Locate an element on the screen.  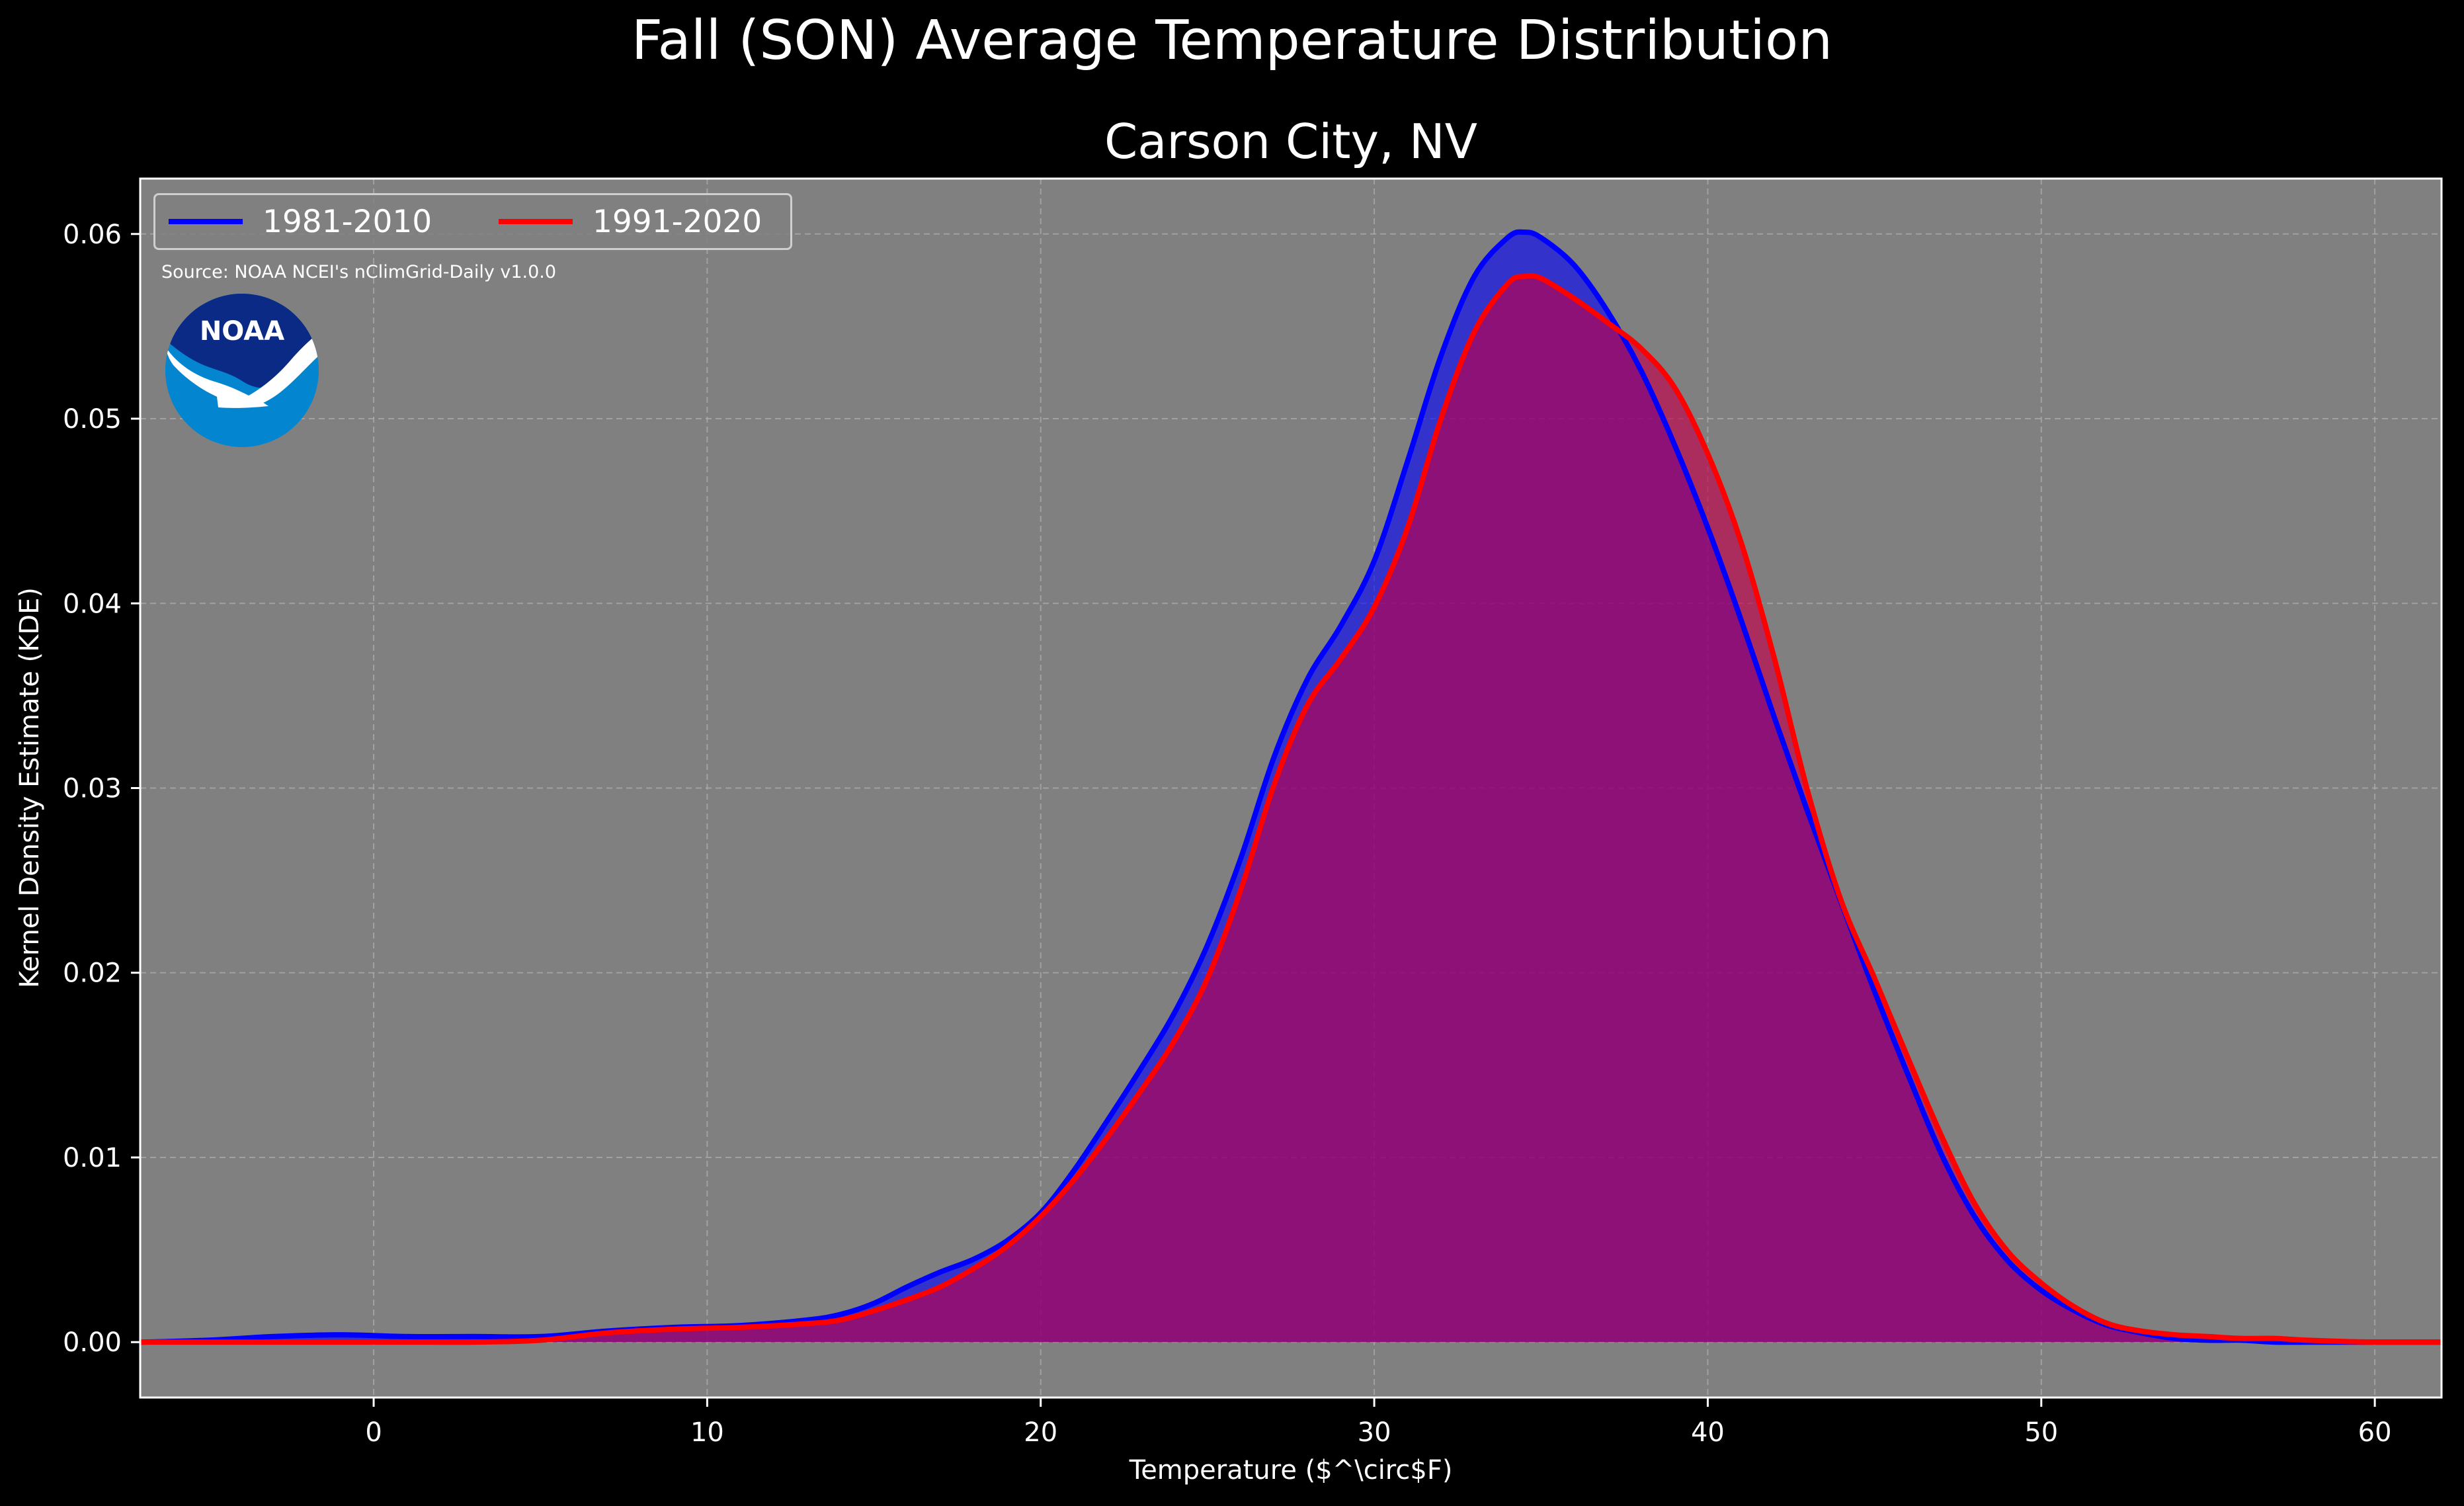
x-tick-label: 30 is located at coordinates (1374, 1432).